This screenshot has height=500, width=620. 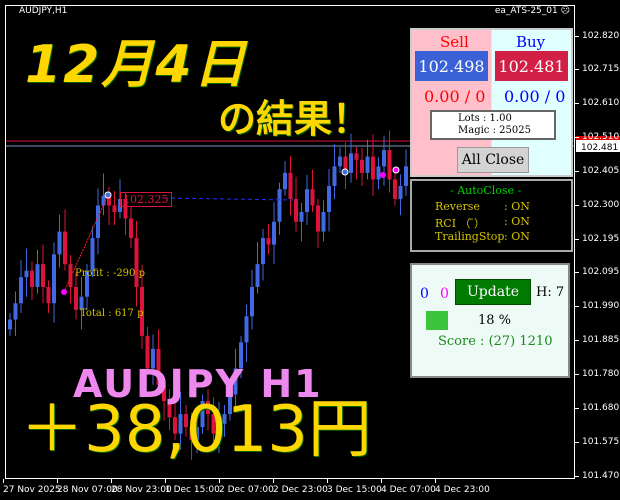 What do you see at coordinates (354, 490) in the screenshot?
I see `time-tick-label: 3 Dec 15:00` at bounding box center [354, 490].